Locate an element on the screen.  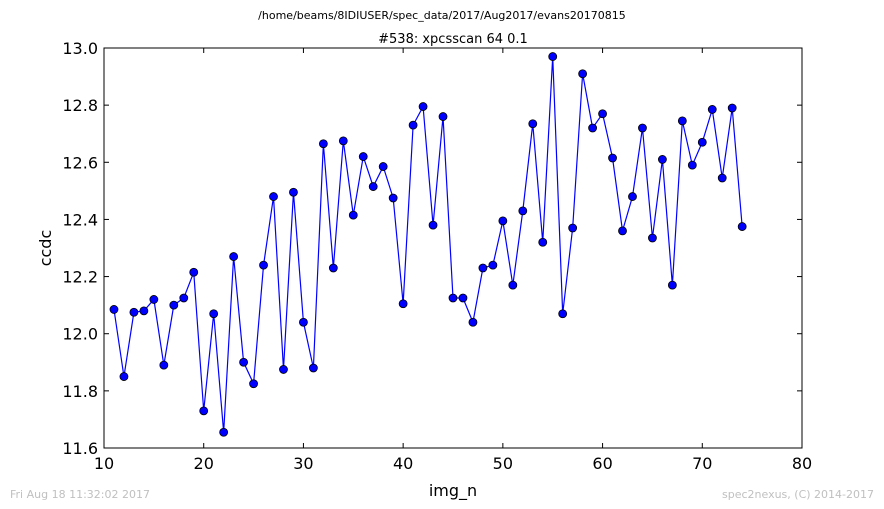
x-tick-label: 20 is located at coordinates (204, 463).